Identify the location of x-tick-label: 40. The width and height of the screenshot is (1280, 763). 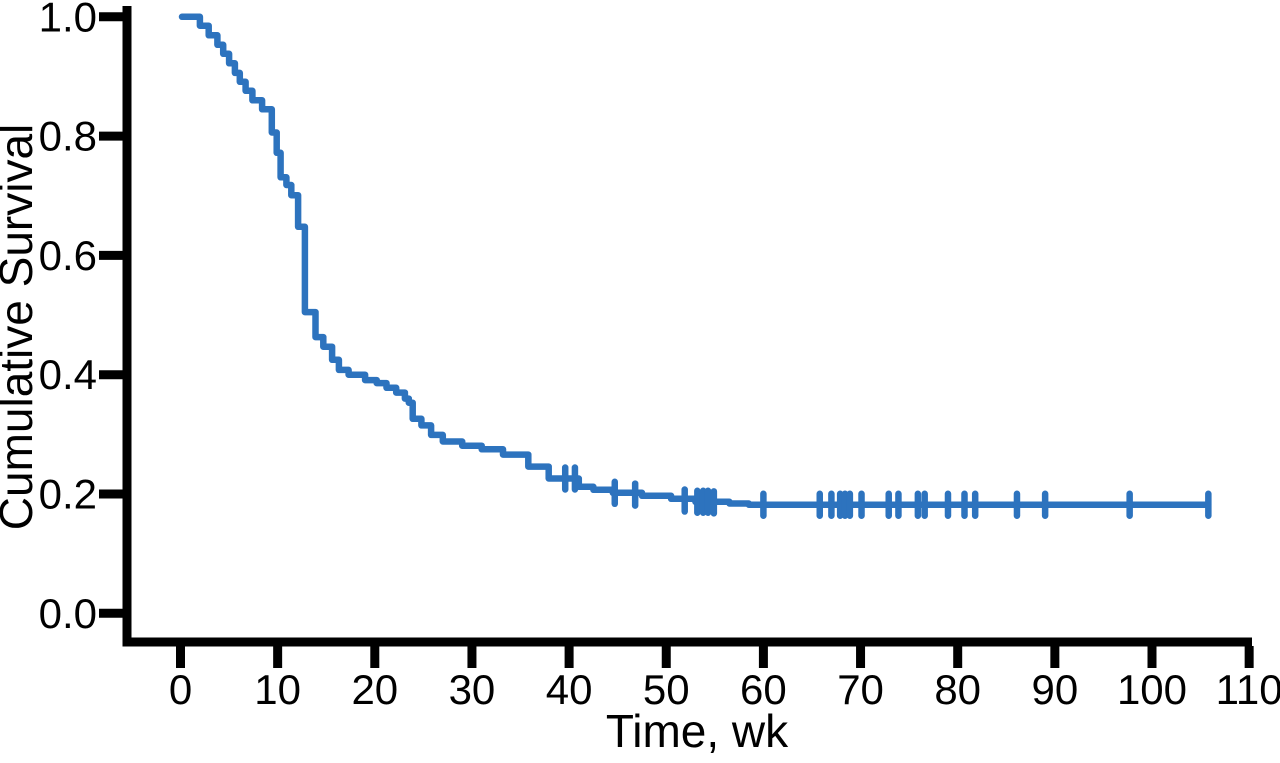
(569, 689).